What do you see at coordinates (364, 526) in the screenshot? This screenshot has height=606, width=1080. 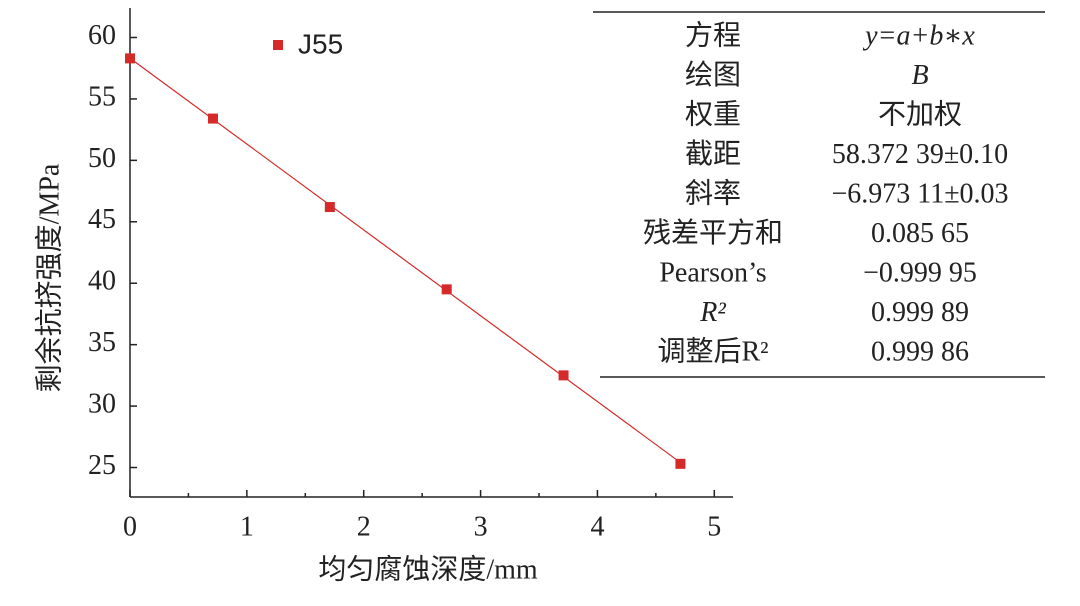 I see `x-tick-label: 2` at bounding box center [364, 526].